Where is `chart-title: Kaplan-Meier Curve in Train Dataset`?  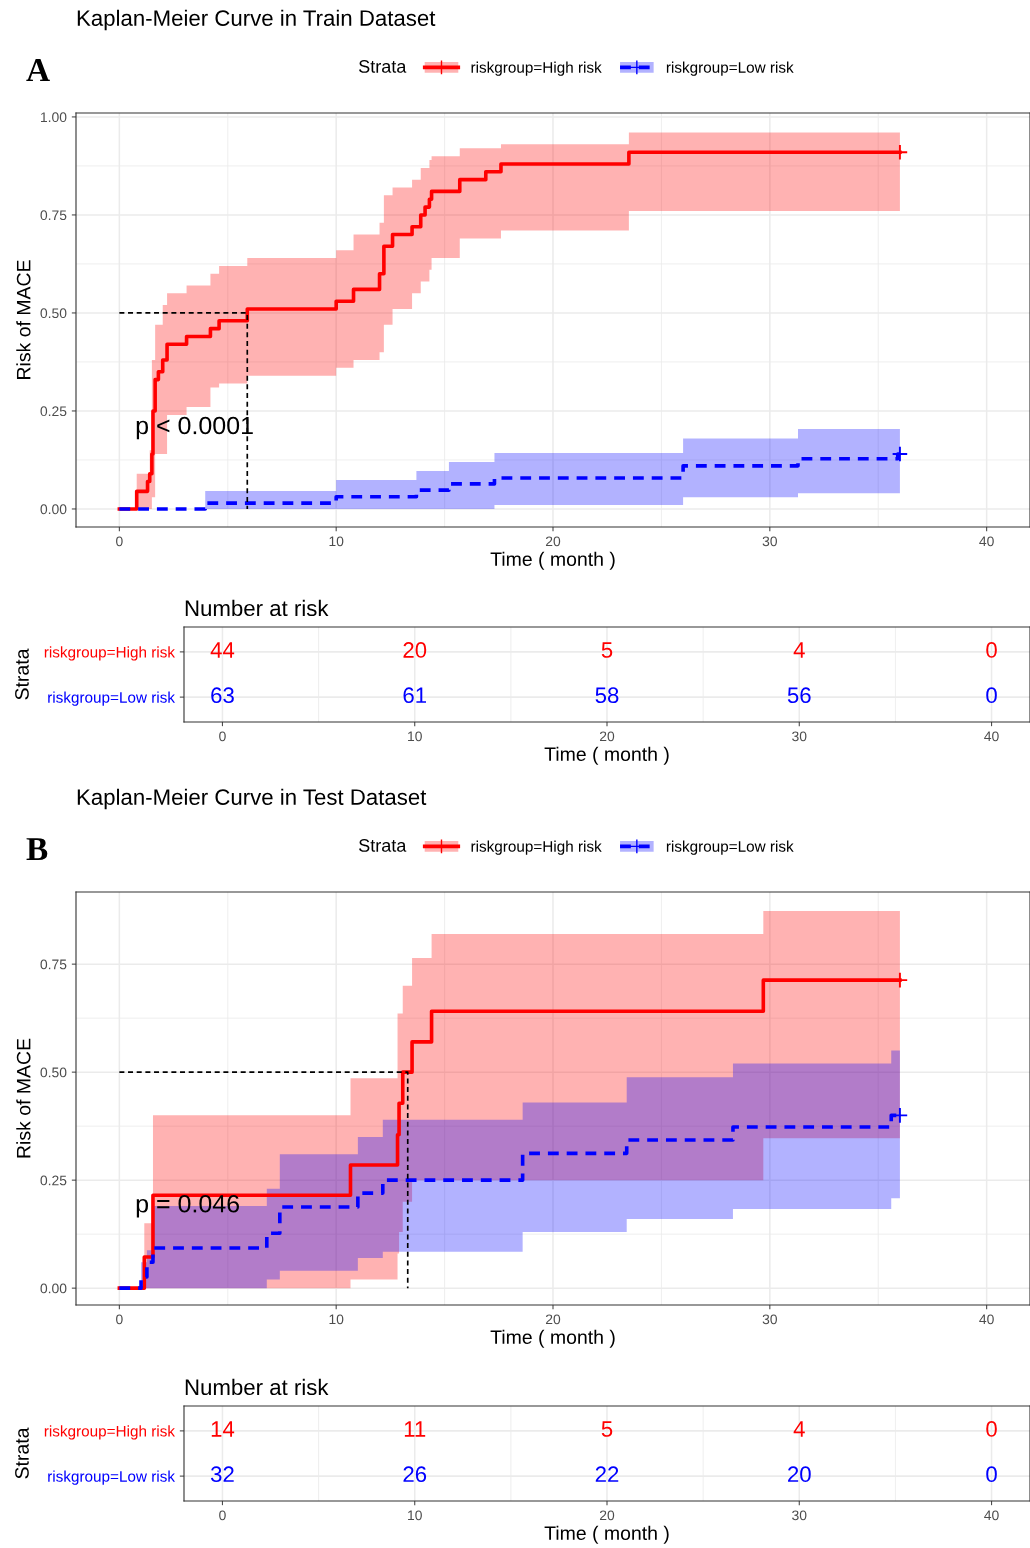
chart-title: Kaplan-Meier Curve in Train Dataset is located at coordinates (256, 20).